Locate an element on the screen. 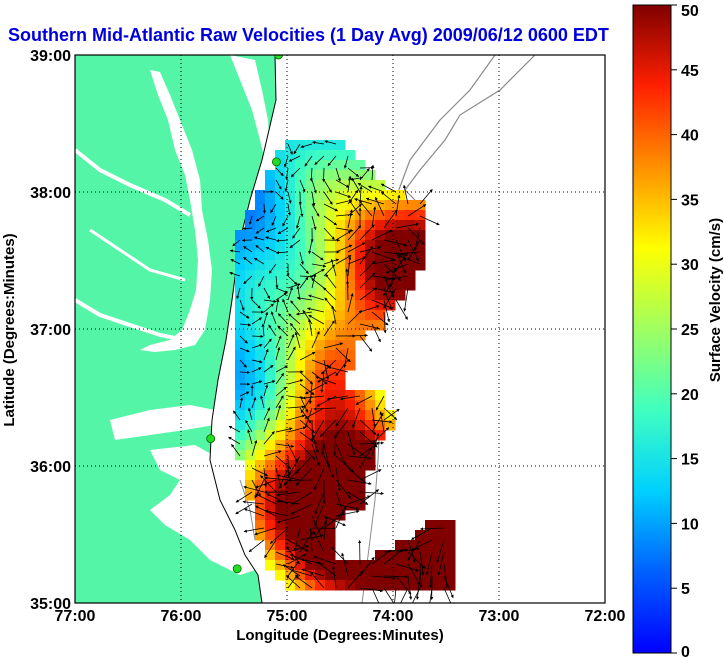 This screenshot has width=724, height=659. radar-station-marker is located at coordinates (237, 569).